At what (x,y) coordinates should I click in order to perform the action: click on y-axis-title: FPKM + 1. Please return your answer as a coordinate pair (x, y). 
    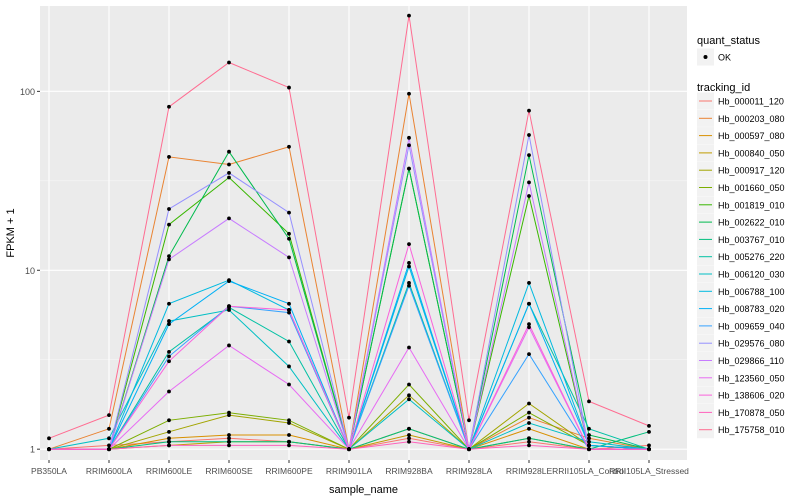
    Looking at the image, I should click on (11, 232).